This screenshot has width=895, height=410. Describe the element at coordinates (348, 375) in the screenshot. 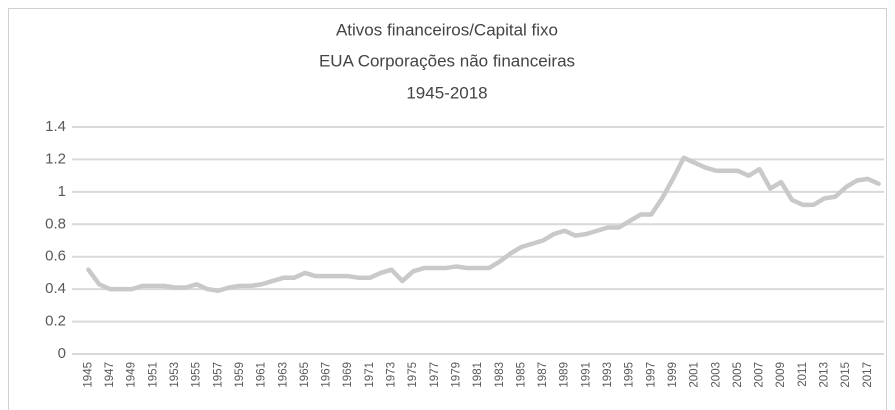

I see `x-tick-label: 1969` at that location.